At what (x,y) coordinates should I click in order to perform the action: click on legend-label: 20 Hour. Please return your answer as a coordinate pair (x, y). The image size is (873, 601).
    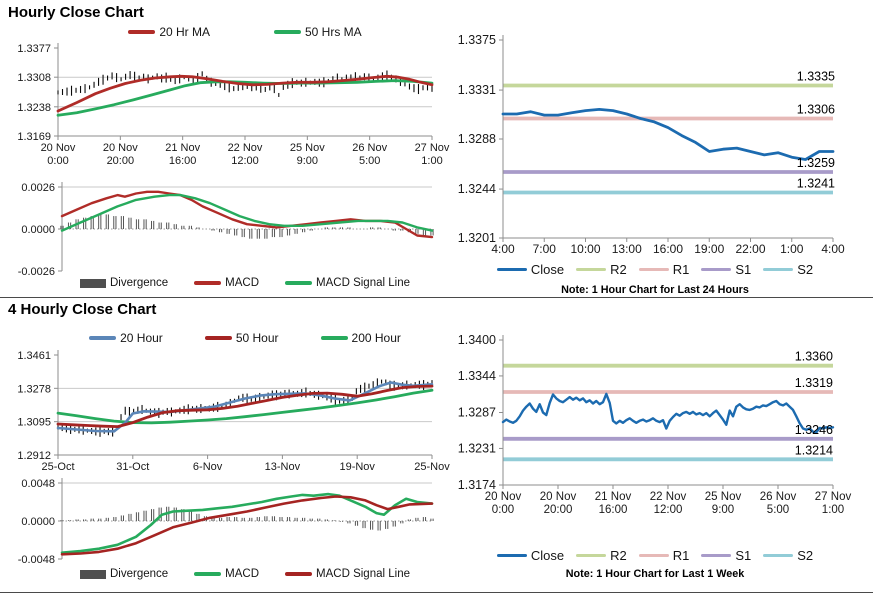
    Looking at the image, I should click on (141, 338).